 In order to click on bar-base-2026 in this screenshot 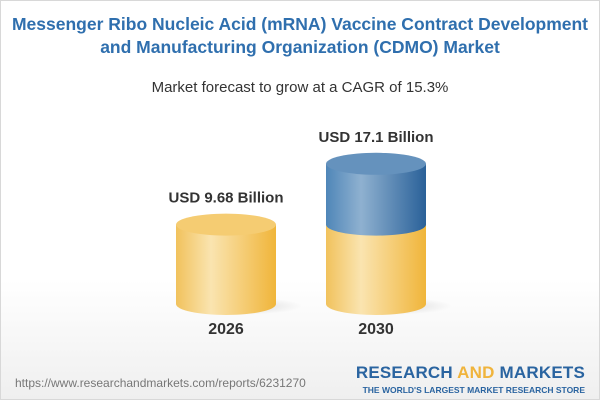, I will do `click(226, 269)`.